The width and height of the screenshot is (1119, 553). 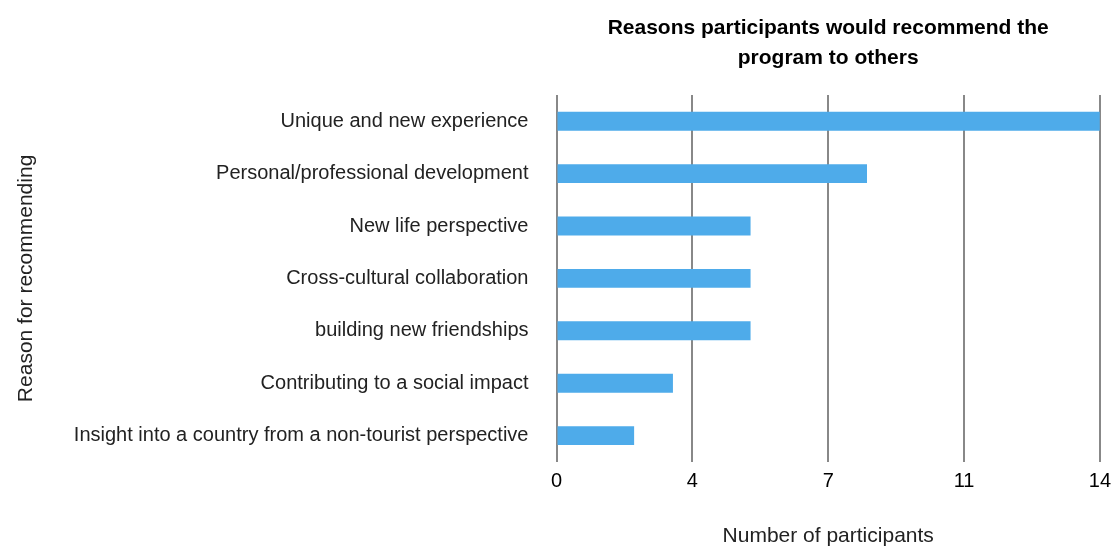 I want to click on x-tick-label: 4, so click(x=692, y=480).